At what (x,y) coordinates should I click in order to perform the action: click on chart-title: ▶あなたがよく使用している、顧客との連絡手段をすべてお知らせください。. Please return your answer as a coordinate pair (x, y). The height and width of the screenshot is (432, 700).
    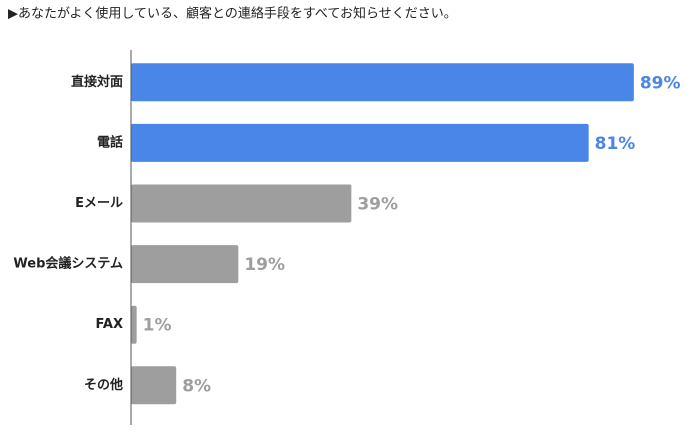
    Looking at the image, I should click on (232, 14).